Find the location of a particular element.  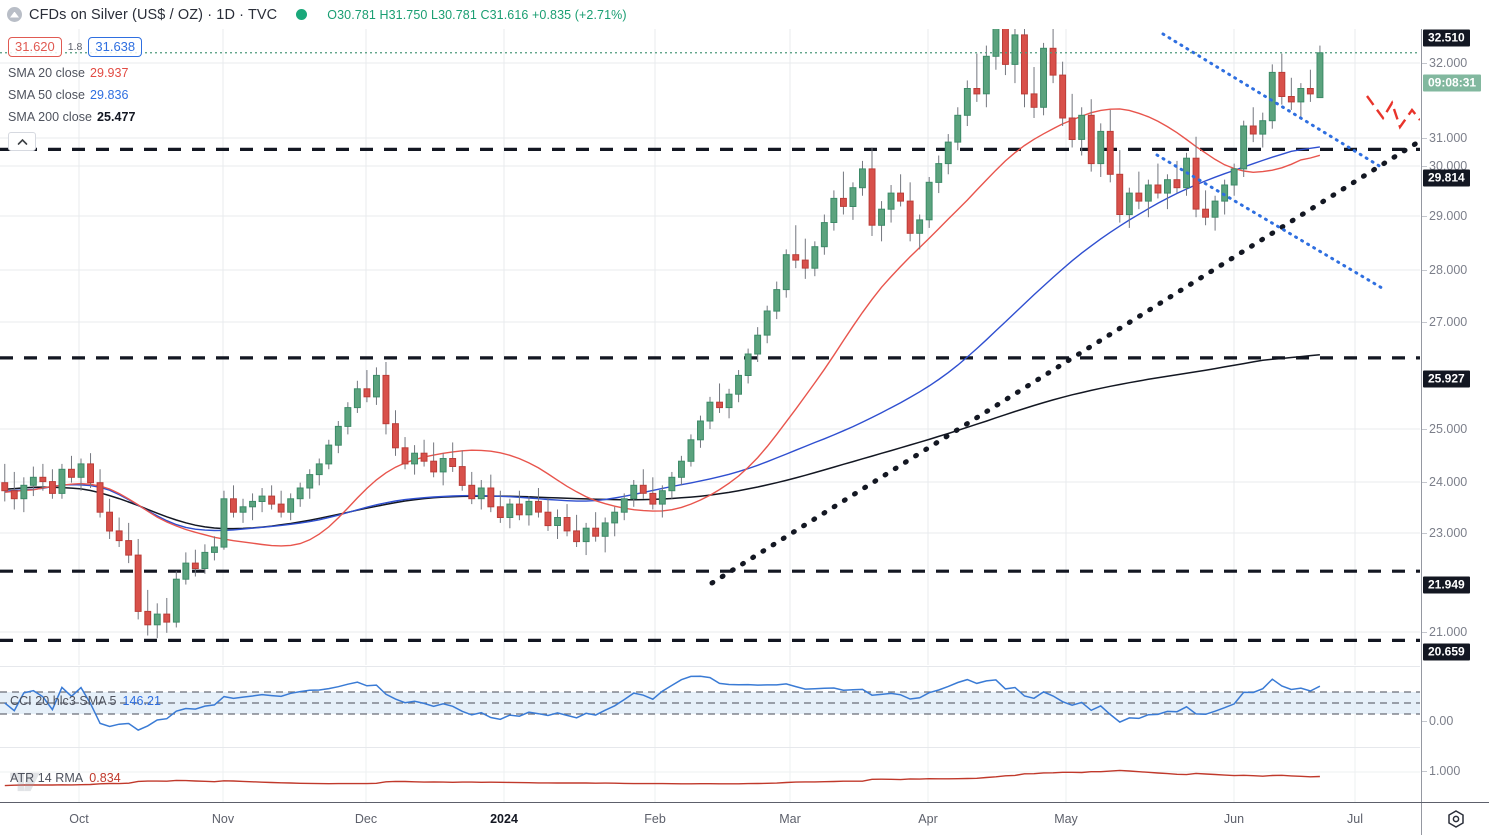

chart-settings-icon is located at coordinates (1456, 819).